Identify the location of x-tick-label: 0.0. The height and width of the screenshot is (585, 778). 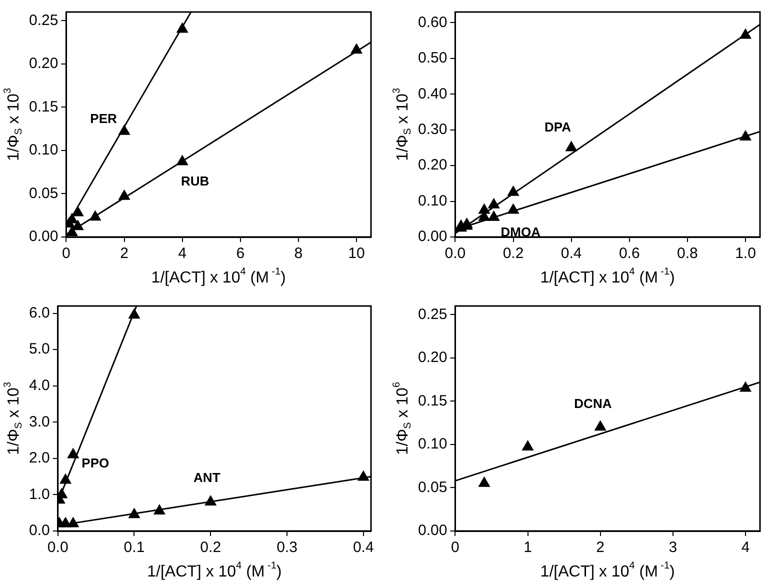
(455, 253).